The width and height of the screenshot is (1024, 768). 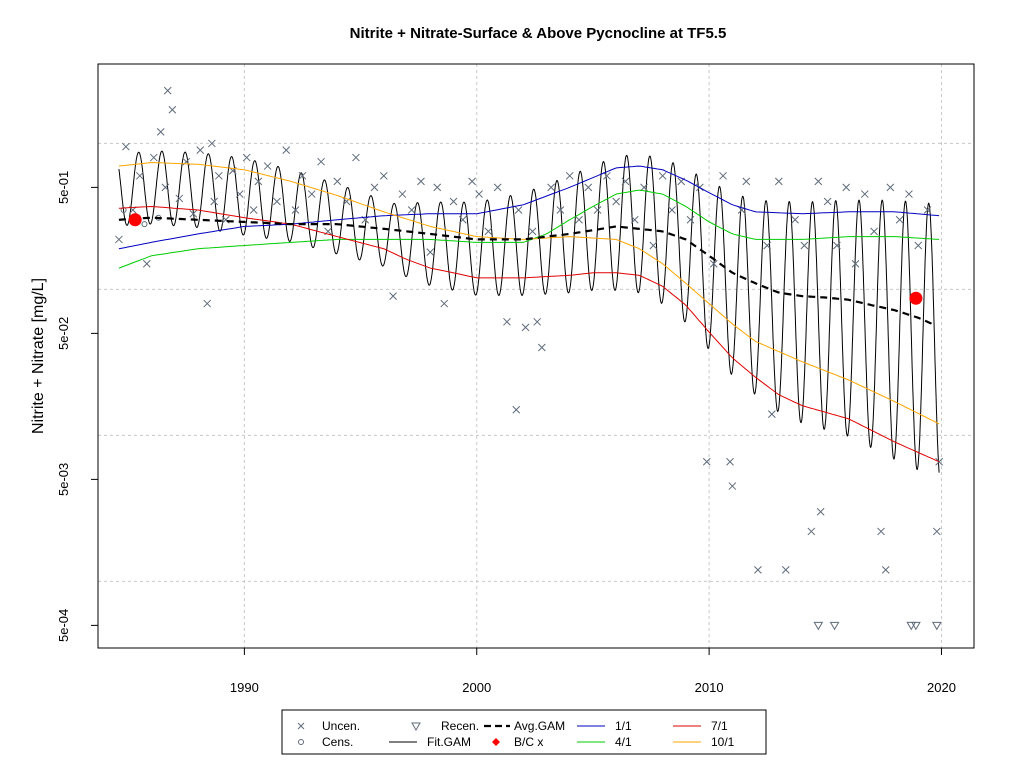 I want to click on y-axis-label: Nitrite + Nitrate [mg/L], so click(x=38, y=356).